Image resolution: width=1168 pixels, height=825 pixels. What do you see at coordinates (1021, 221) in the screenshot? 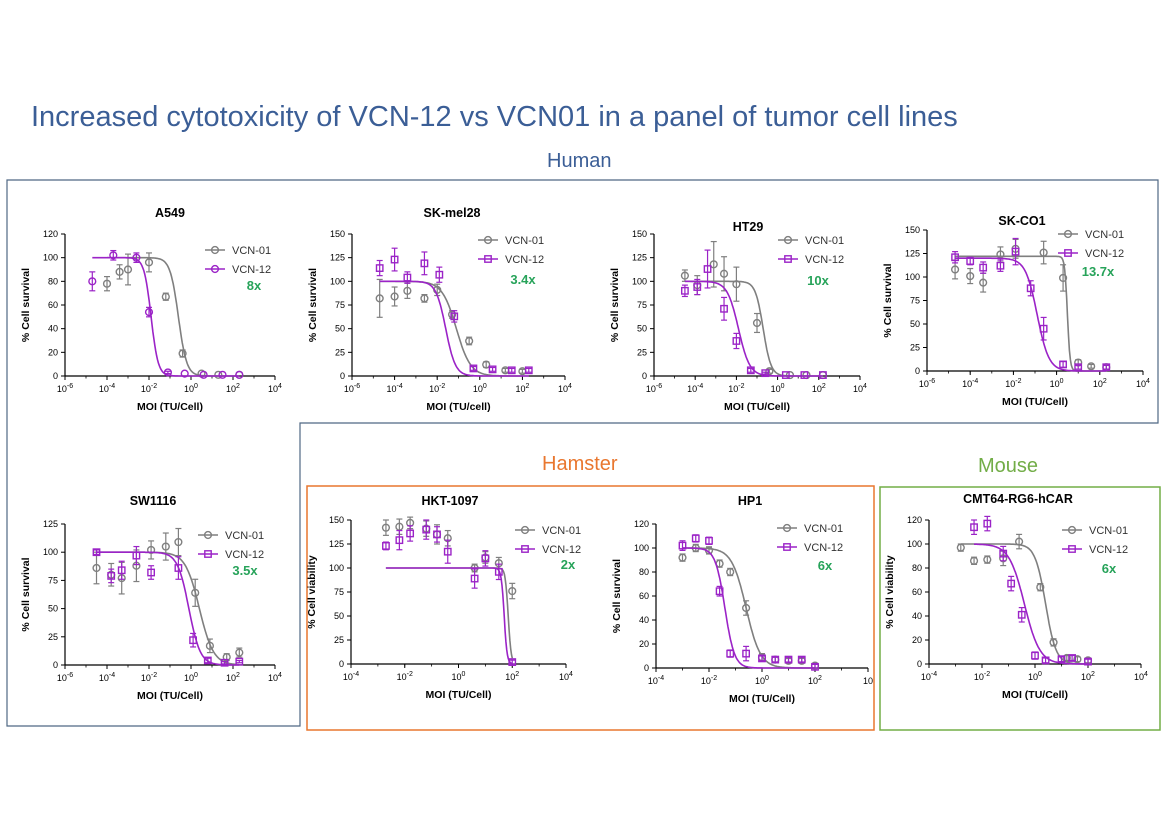
I see `chart-title: SK-CO1` at bounding box center [1021, 221].